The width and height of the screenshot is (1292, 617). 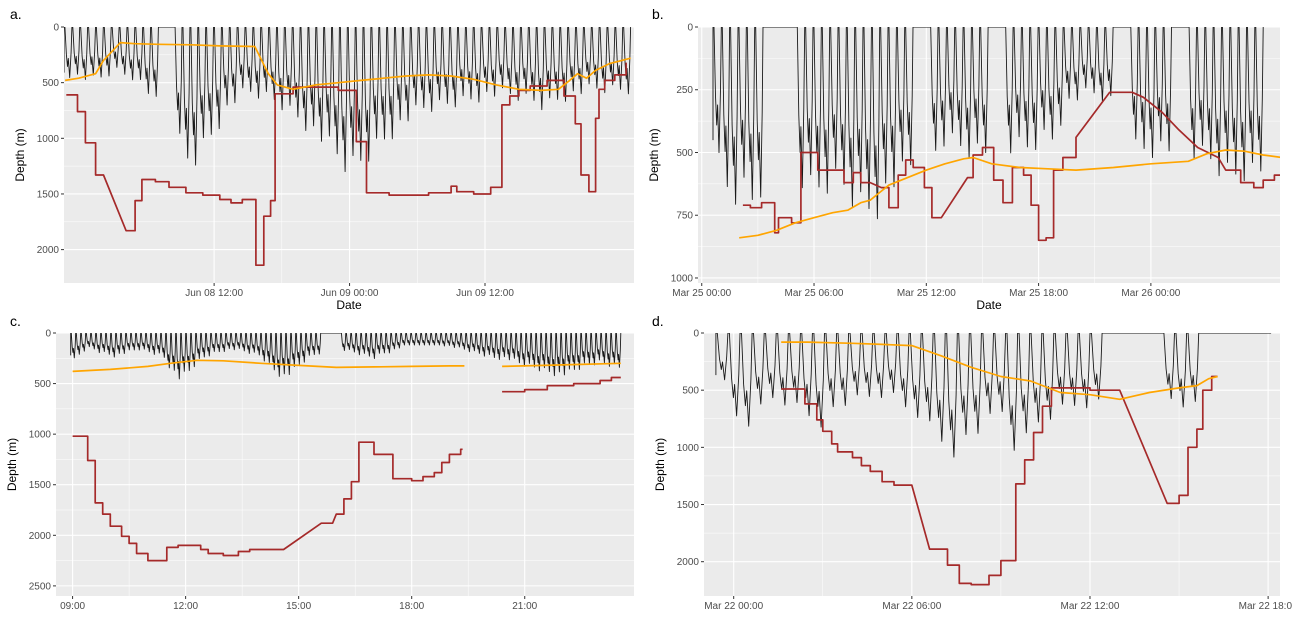 I want to click on y-tick-label: 750, so click(x=684, y=216).